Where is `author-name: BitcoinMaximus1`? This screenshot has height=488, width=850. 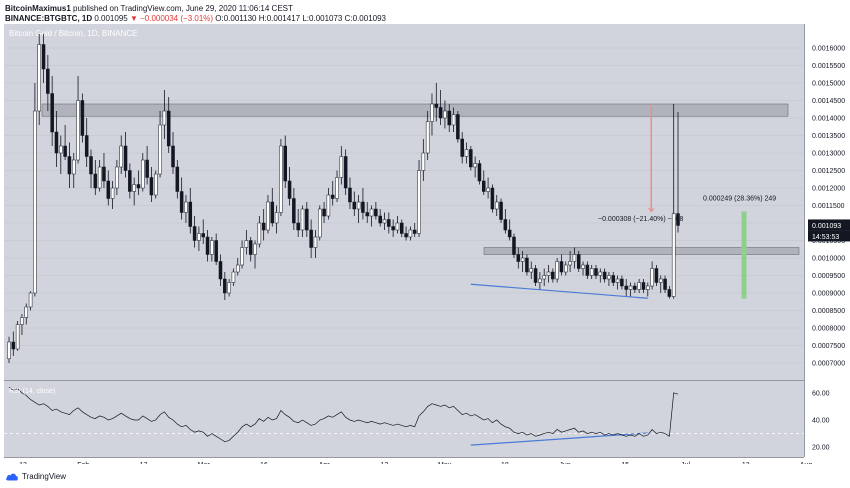
author-name: BitcoinMaximus1 is located at coordinates (38, 8).